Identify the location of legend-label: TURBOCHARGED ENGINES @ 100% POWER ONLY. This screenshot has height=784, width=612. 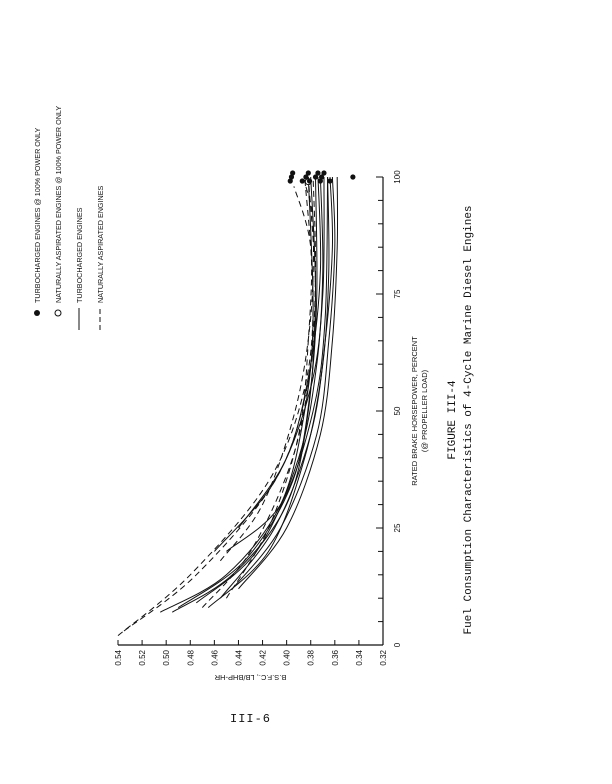
(37, 215).